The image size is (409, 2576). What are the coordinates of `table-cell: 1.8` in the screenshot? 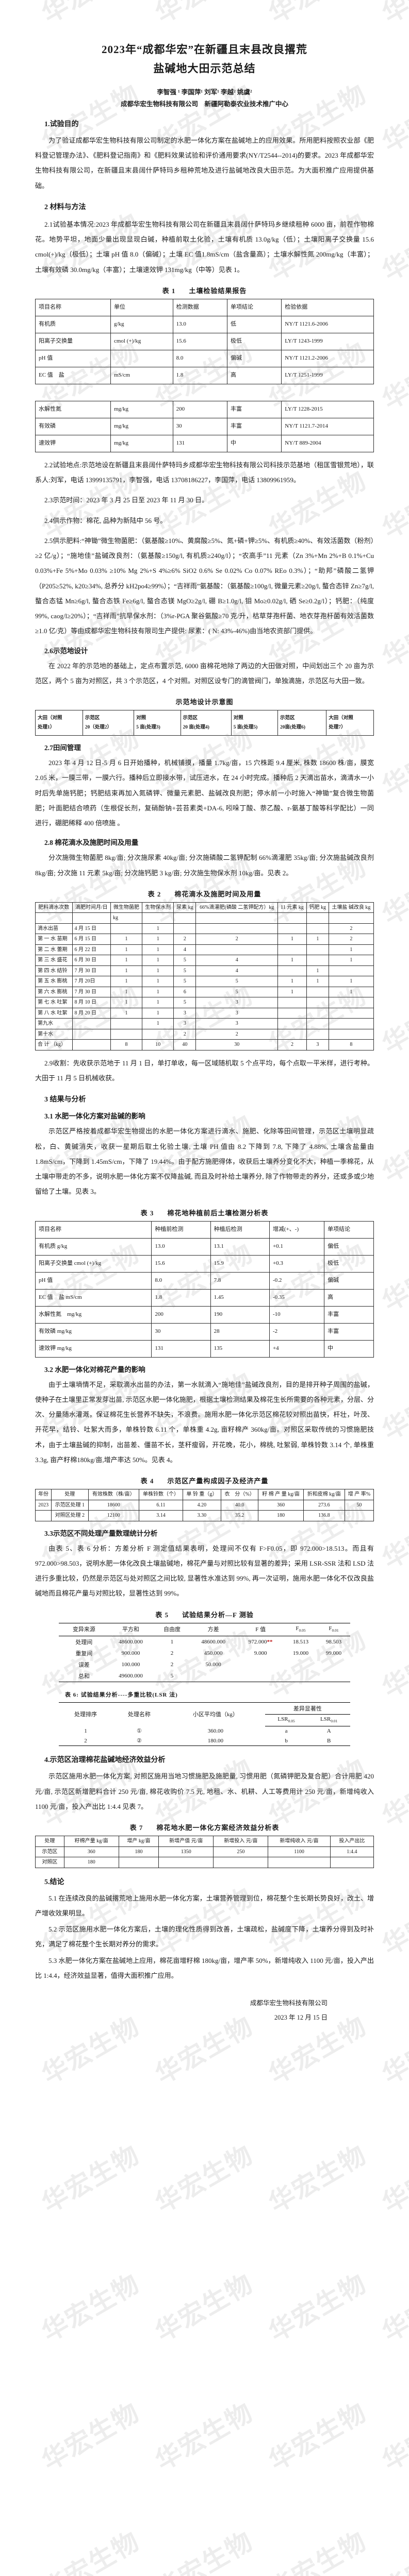 It's located at (199, 375).